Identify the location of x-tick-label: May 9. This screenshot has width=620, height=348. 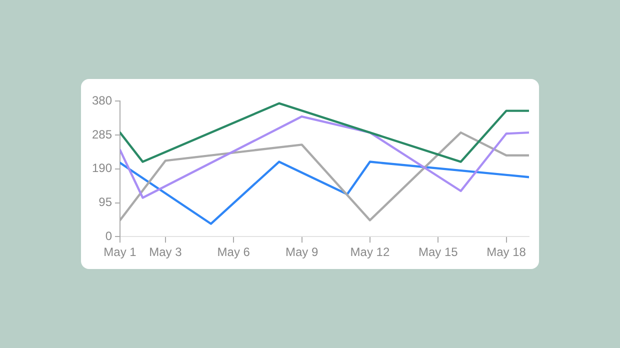
(301, 252).